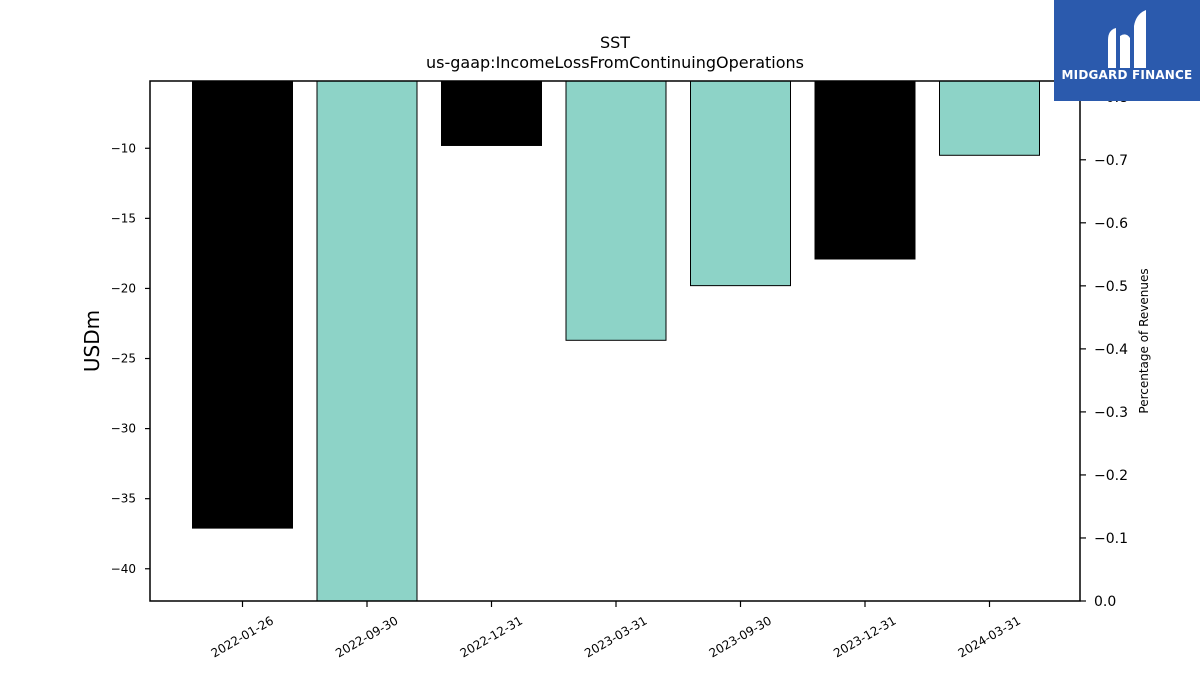 This screenshot has width=1200, height=675. What do you see at coordinates (123, 499) in the screenshot?
I see `y-tick-label: −35` at bounding box center [123, 499].